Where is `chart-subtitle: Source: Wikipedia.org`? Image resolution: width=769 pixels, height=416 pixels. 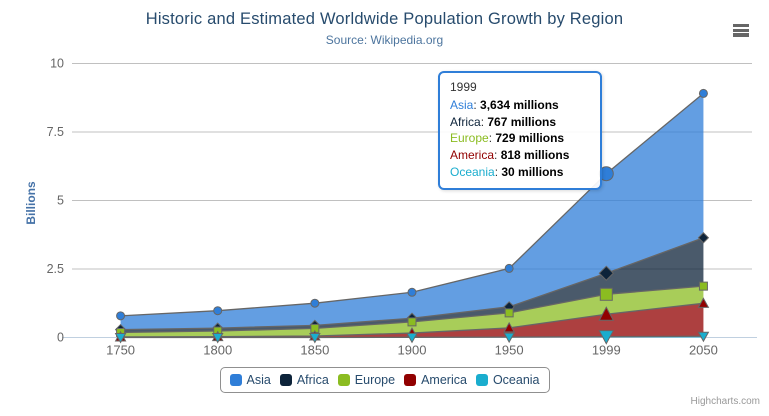 chart-subtitle: Source: Wikipedia.org is located at coordinates (384, 40).